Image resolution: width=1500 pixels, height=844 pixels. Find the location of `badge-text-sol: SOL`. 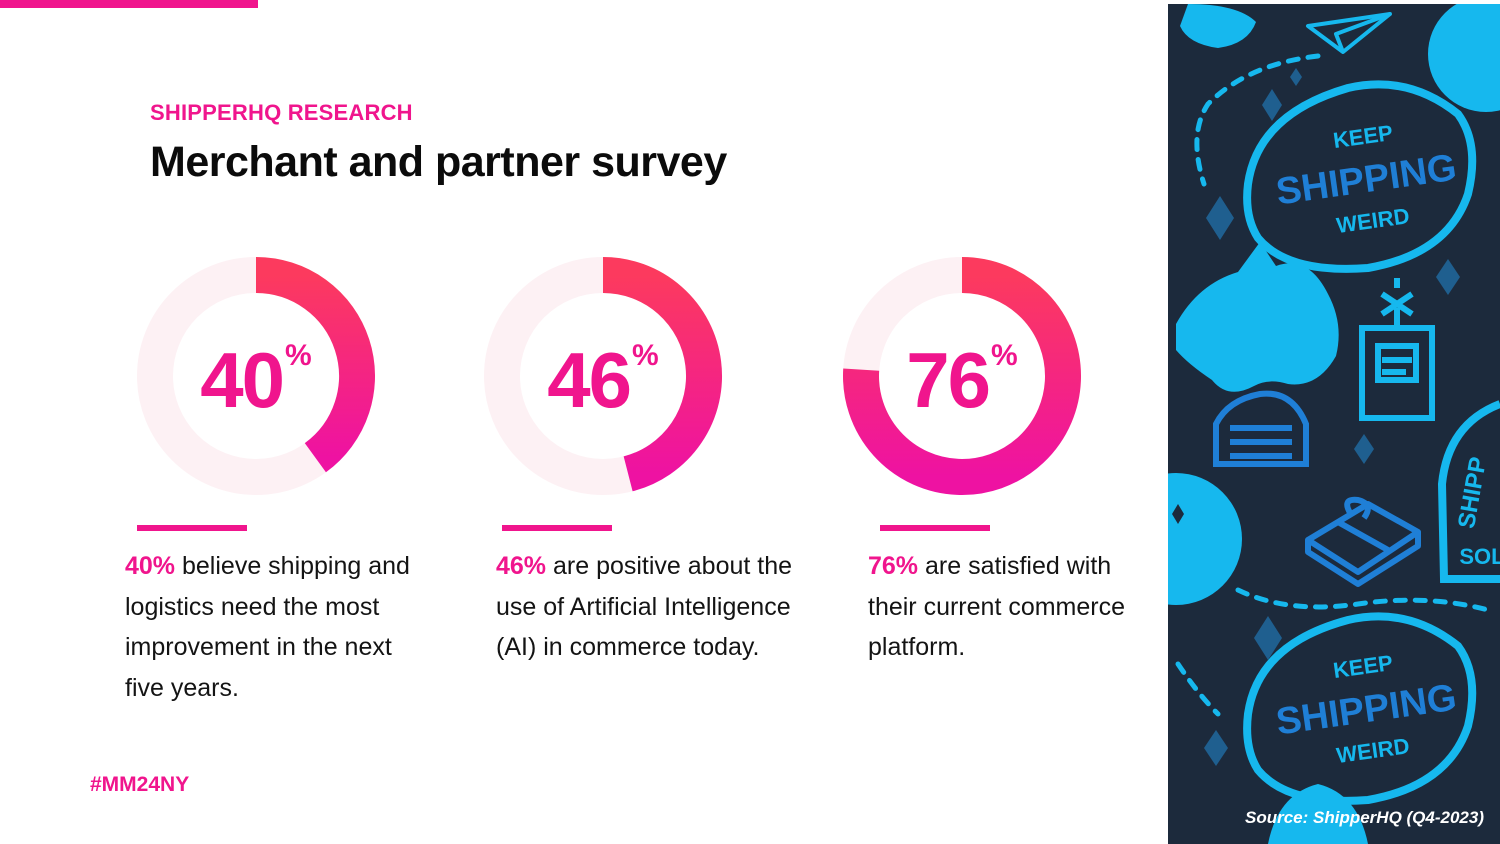

badge-text-sol: SOL is located at coordinates (1479, 556).